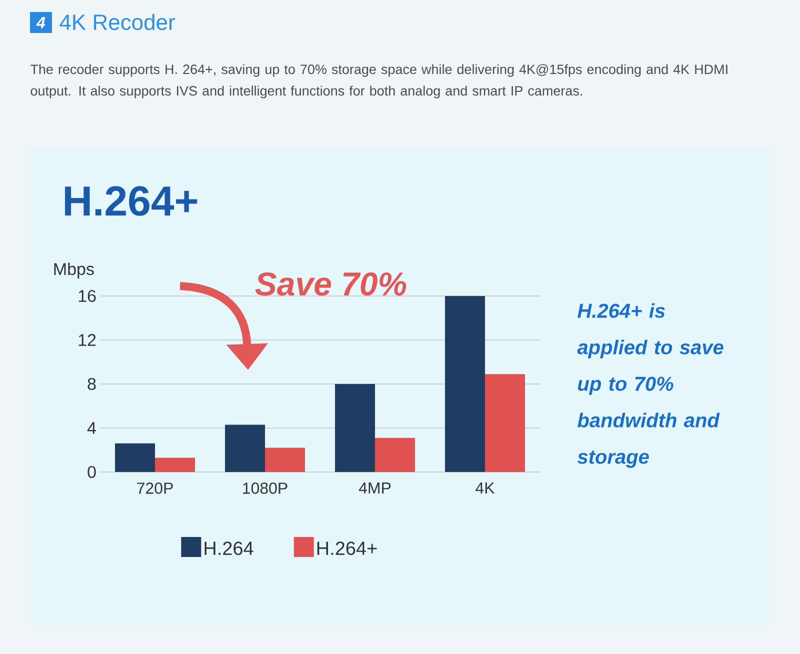 The image size is (800, 654). What do you see at coordinates (92, 384) in the screenshot?
I see `y-tick-label: 8` at bounding box center [92, 384].